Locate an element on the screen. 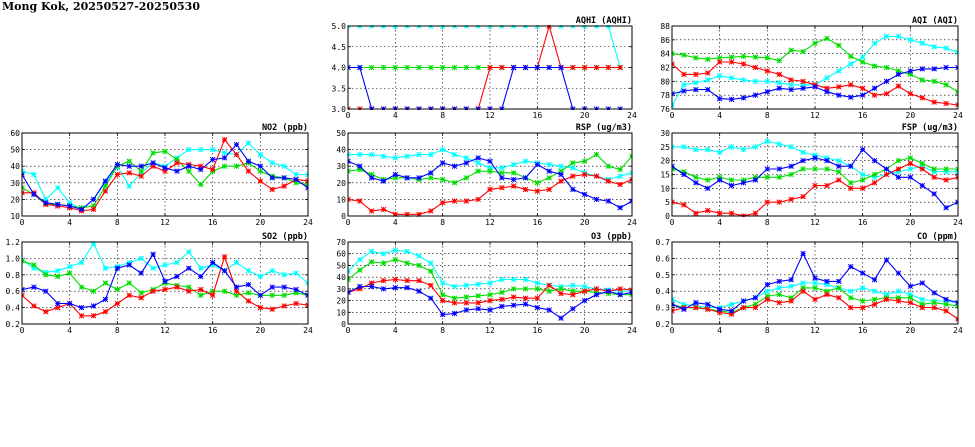  chart-title: O3 (ppb) is located at coordinates (611, 237).